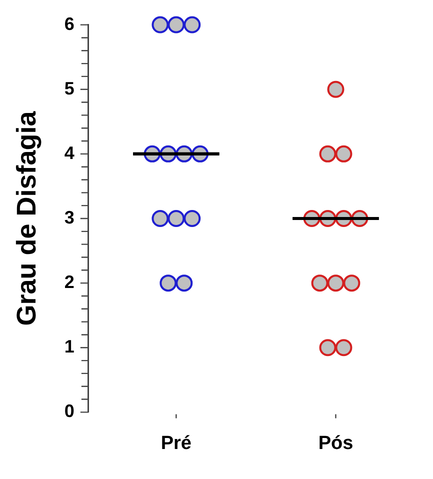 The image size is (433, 479). What do you see at coordinates (69, 411) in the screenshot?
I see `y-tick-label: 0` at bounding box center [69, 411].